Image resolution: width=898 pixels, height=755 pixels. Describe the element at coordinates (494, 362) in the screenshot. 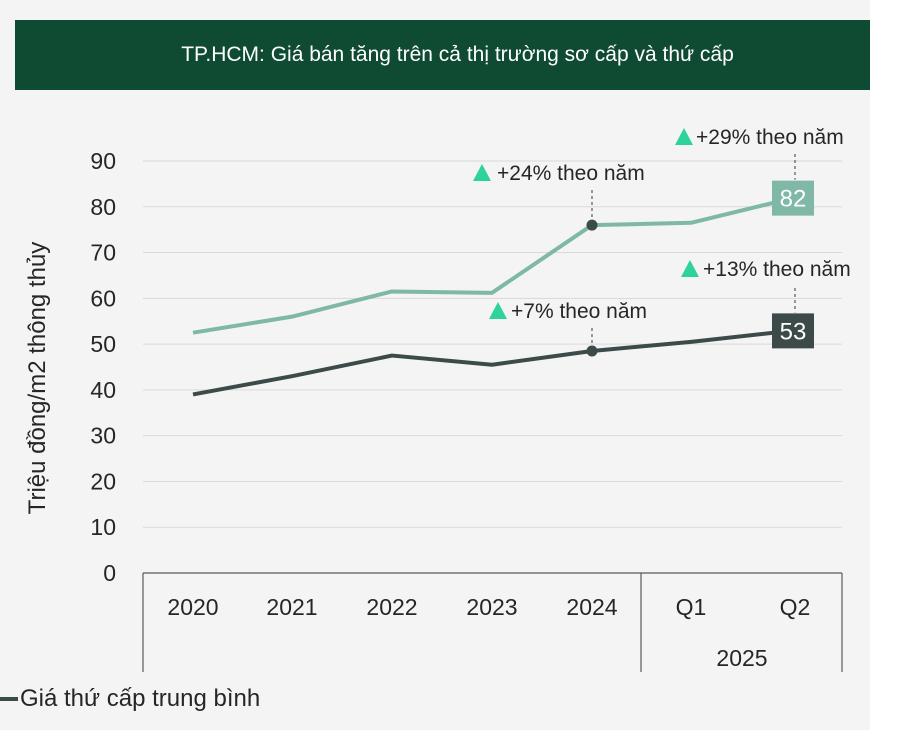

I see `series-line-secondary` at that location.